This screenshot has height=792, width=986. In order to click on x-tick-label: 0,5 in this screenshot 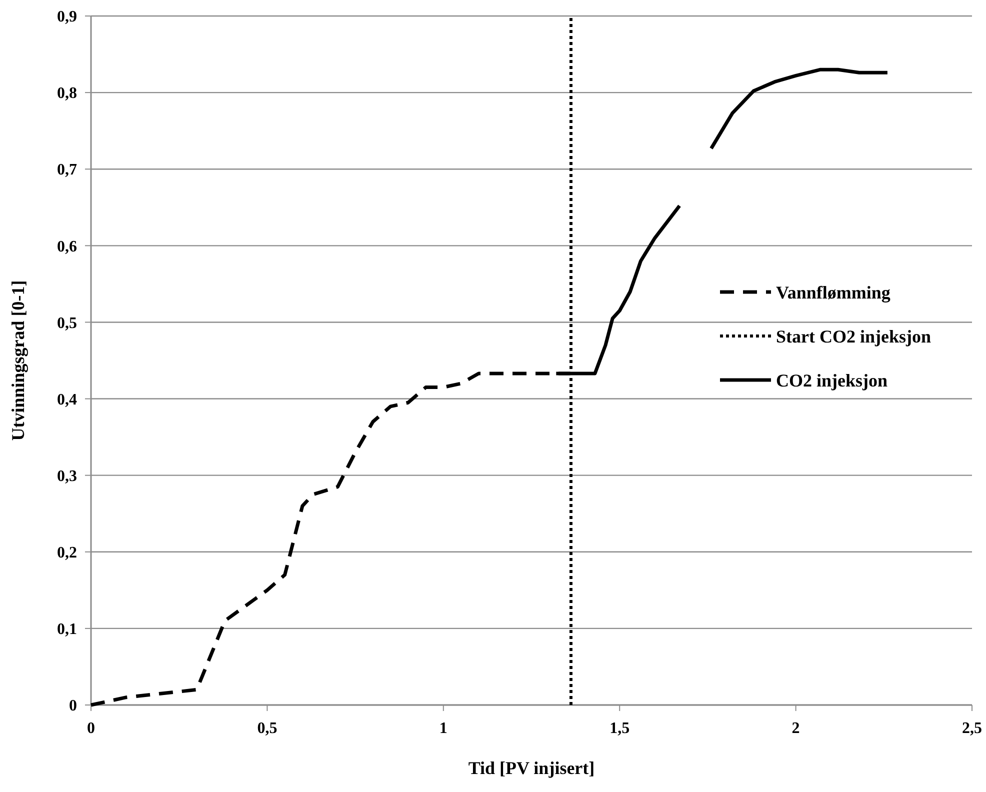, I will do `click(267, 728)`.